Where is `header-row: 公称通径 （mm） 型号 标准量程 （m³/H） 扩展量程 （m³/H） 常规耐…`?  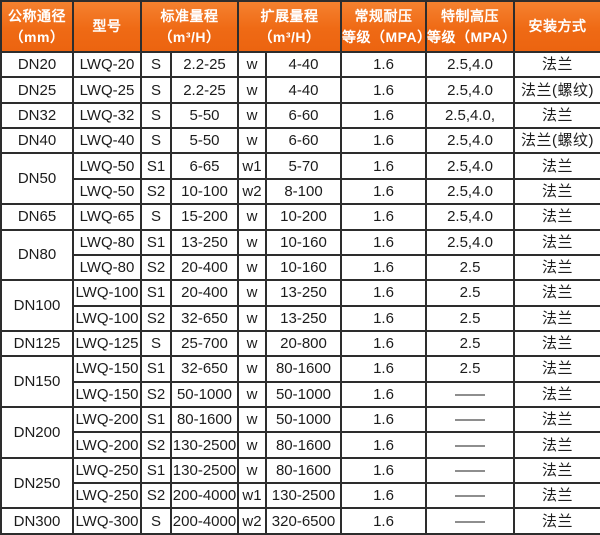 header-row: 公称通径 （mm） 型号 标准量程 （m³/H） 扩展量程 （m³/H） 常规耐… is located at coordinates (300, 26).